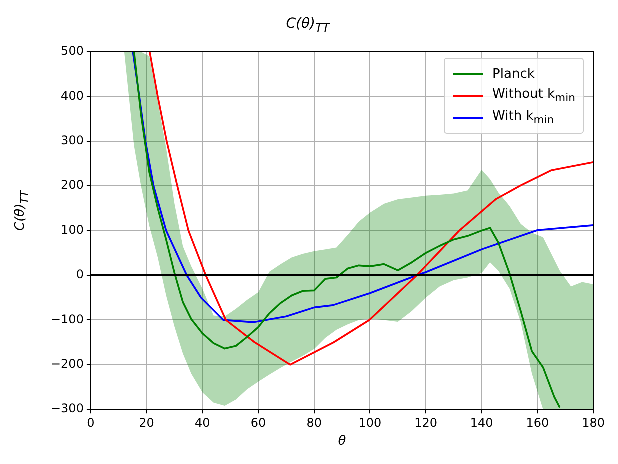  Describe the element at coordinates (534, 96) in the screenshot. I see `legend-label: Without k$_{min}$` at that location.